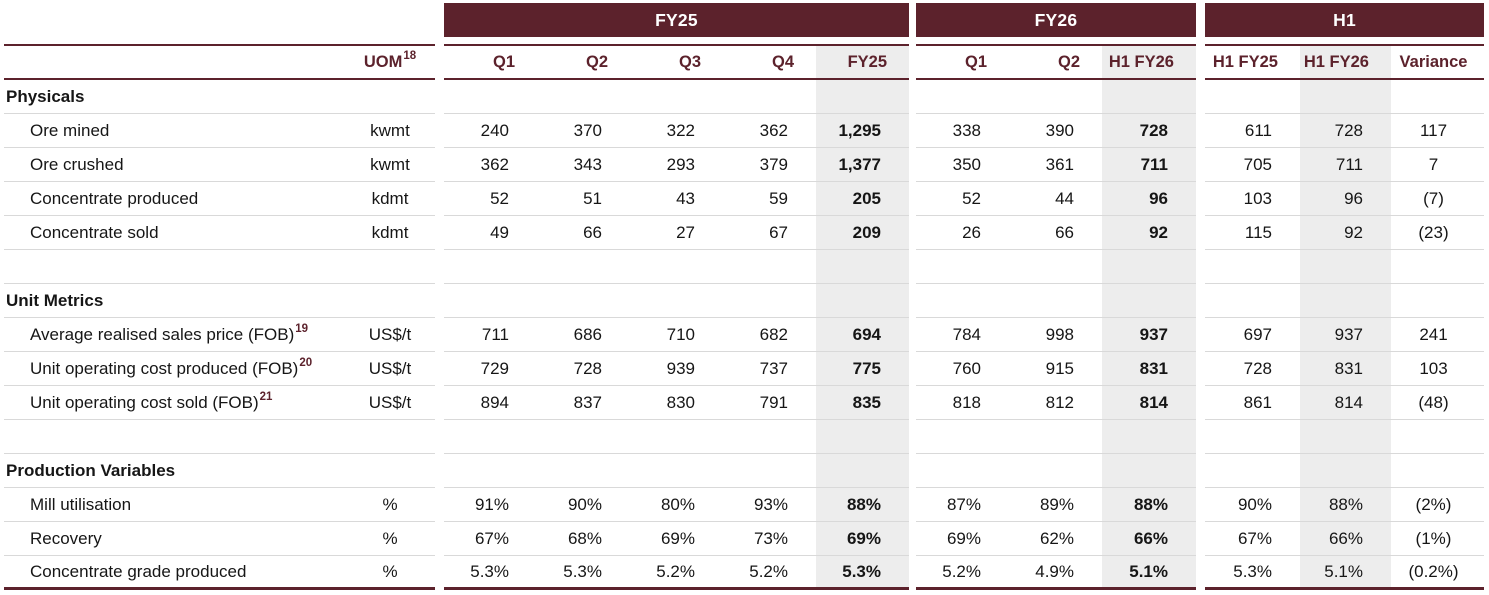 The image size is (1489, 595). I want to click on uom-header-text: UOM, so click(383, 61).